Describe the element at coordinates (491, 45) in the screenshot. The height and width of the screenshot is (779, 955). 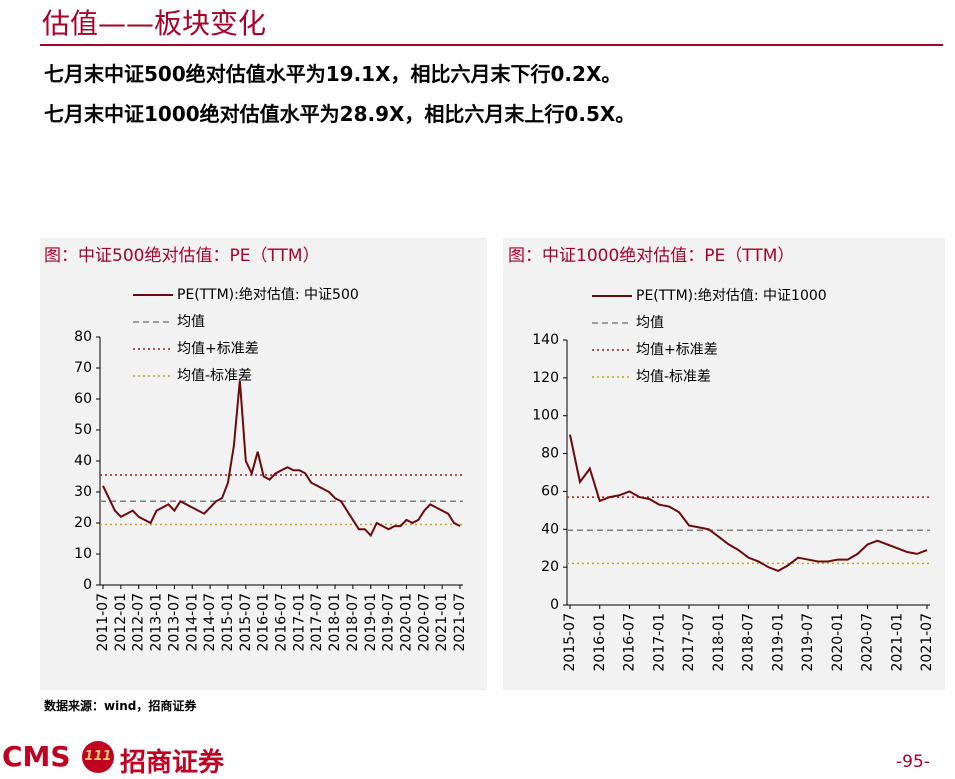
I see `title-rule` at that location.